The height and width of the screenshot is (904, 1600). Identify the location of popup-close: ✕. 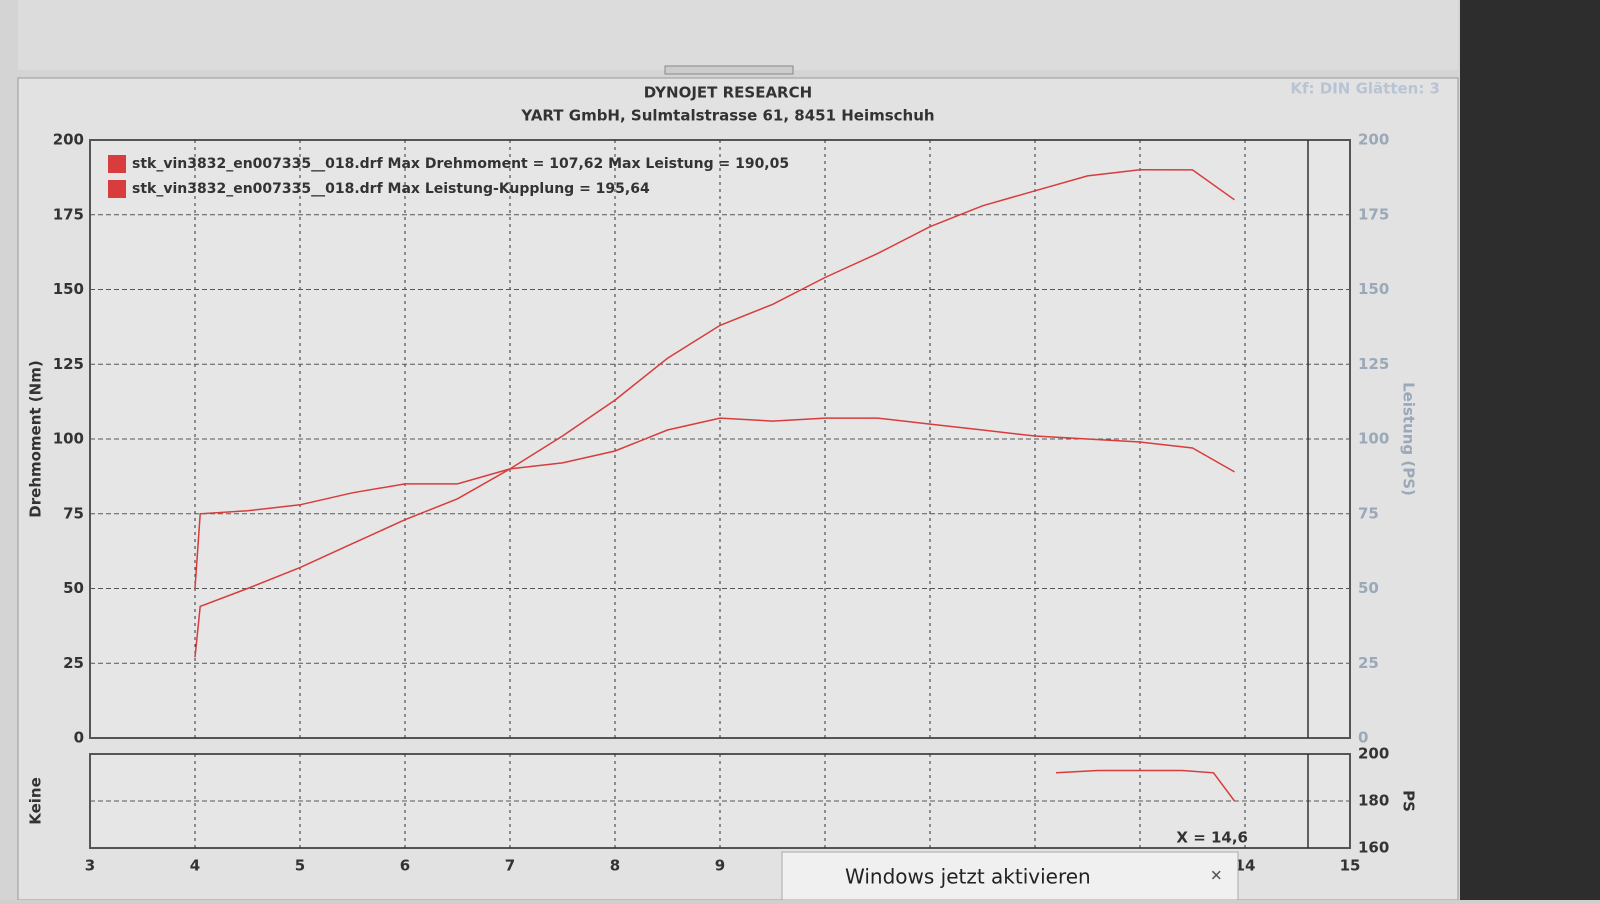
(1216, 876).